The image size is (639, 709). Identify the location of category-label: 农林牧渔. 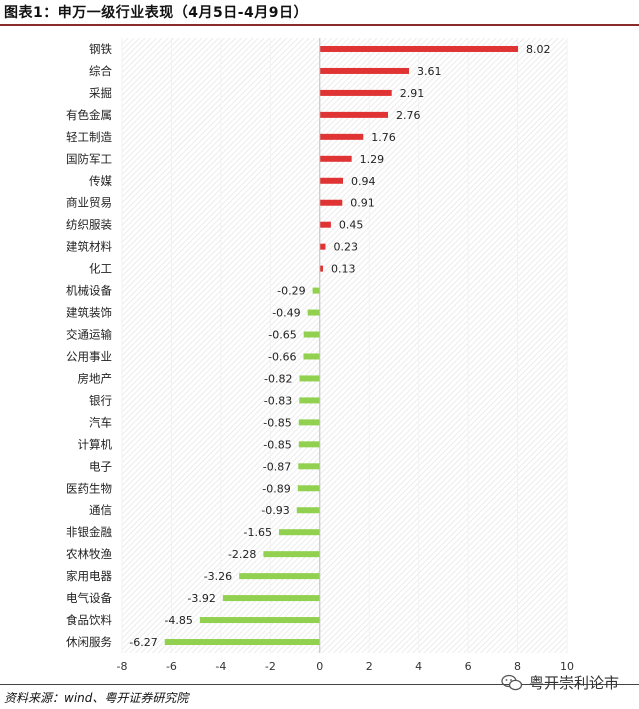
(89, 554).